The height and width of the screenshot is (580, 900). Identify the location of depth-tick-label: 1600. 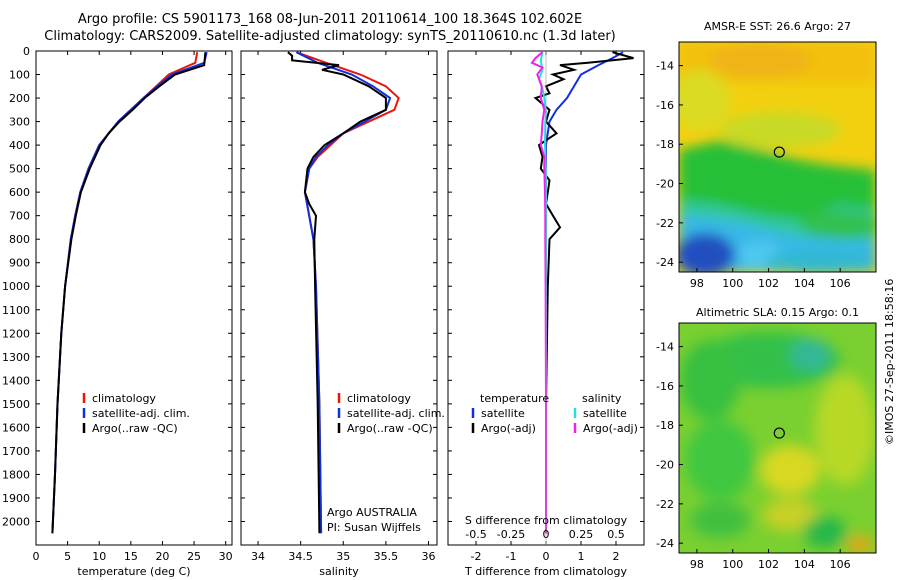
(16, 427).